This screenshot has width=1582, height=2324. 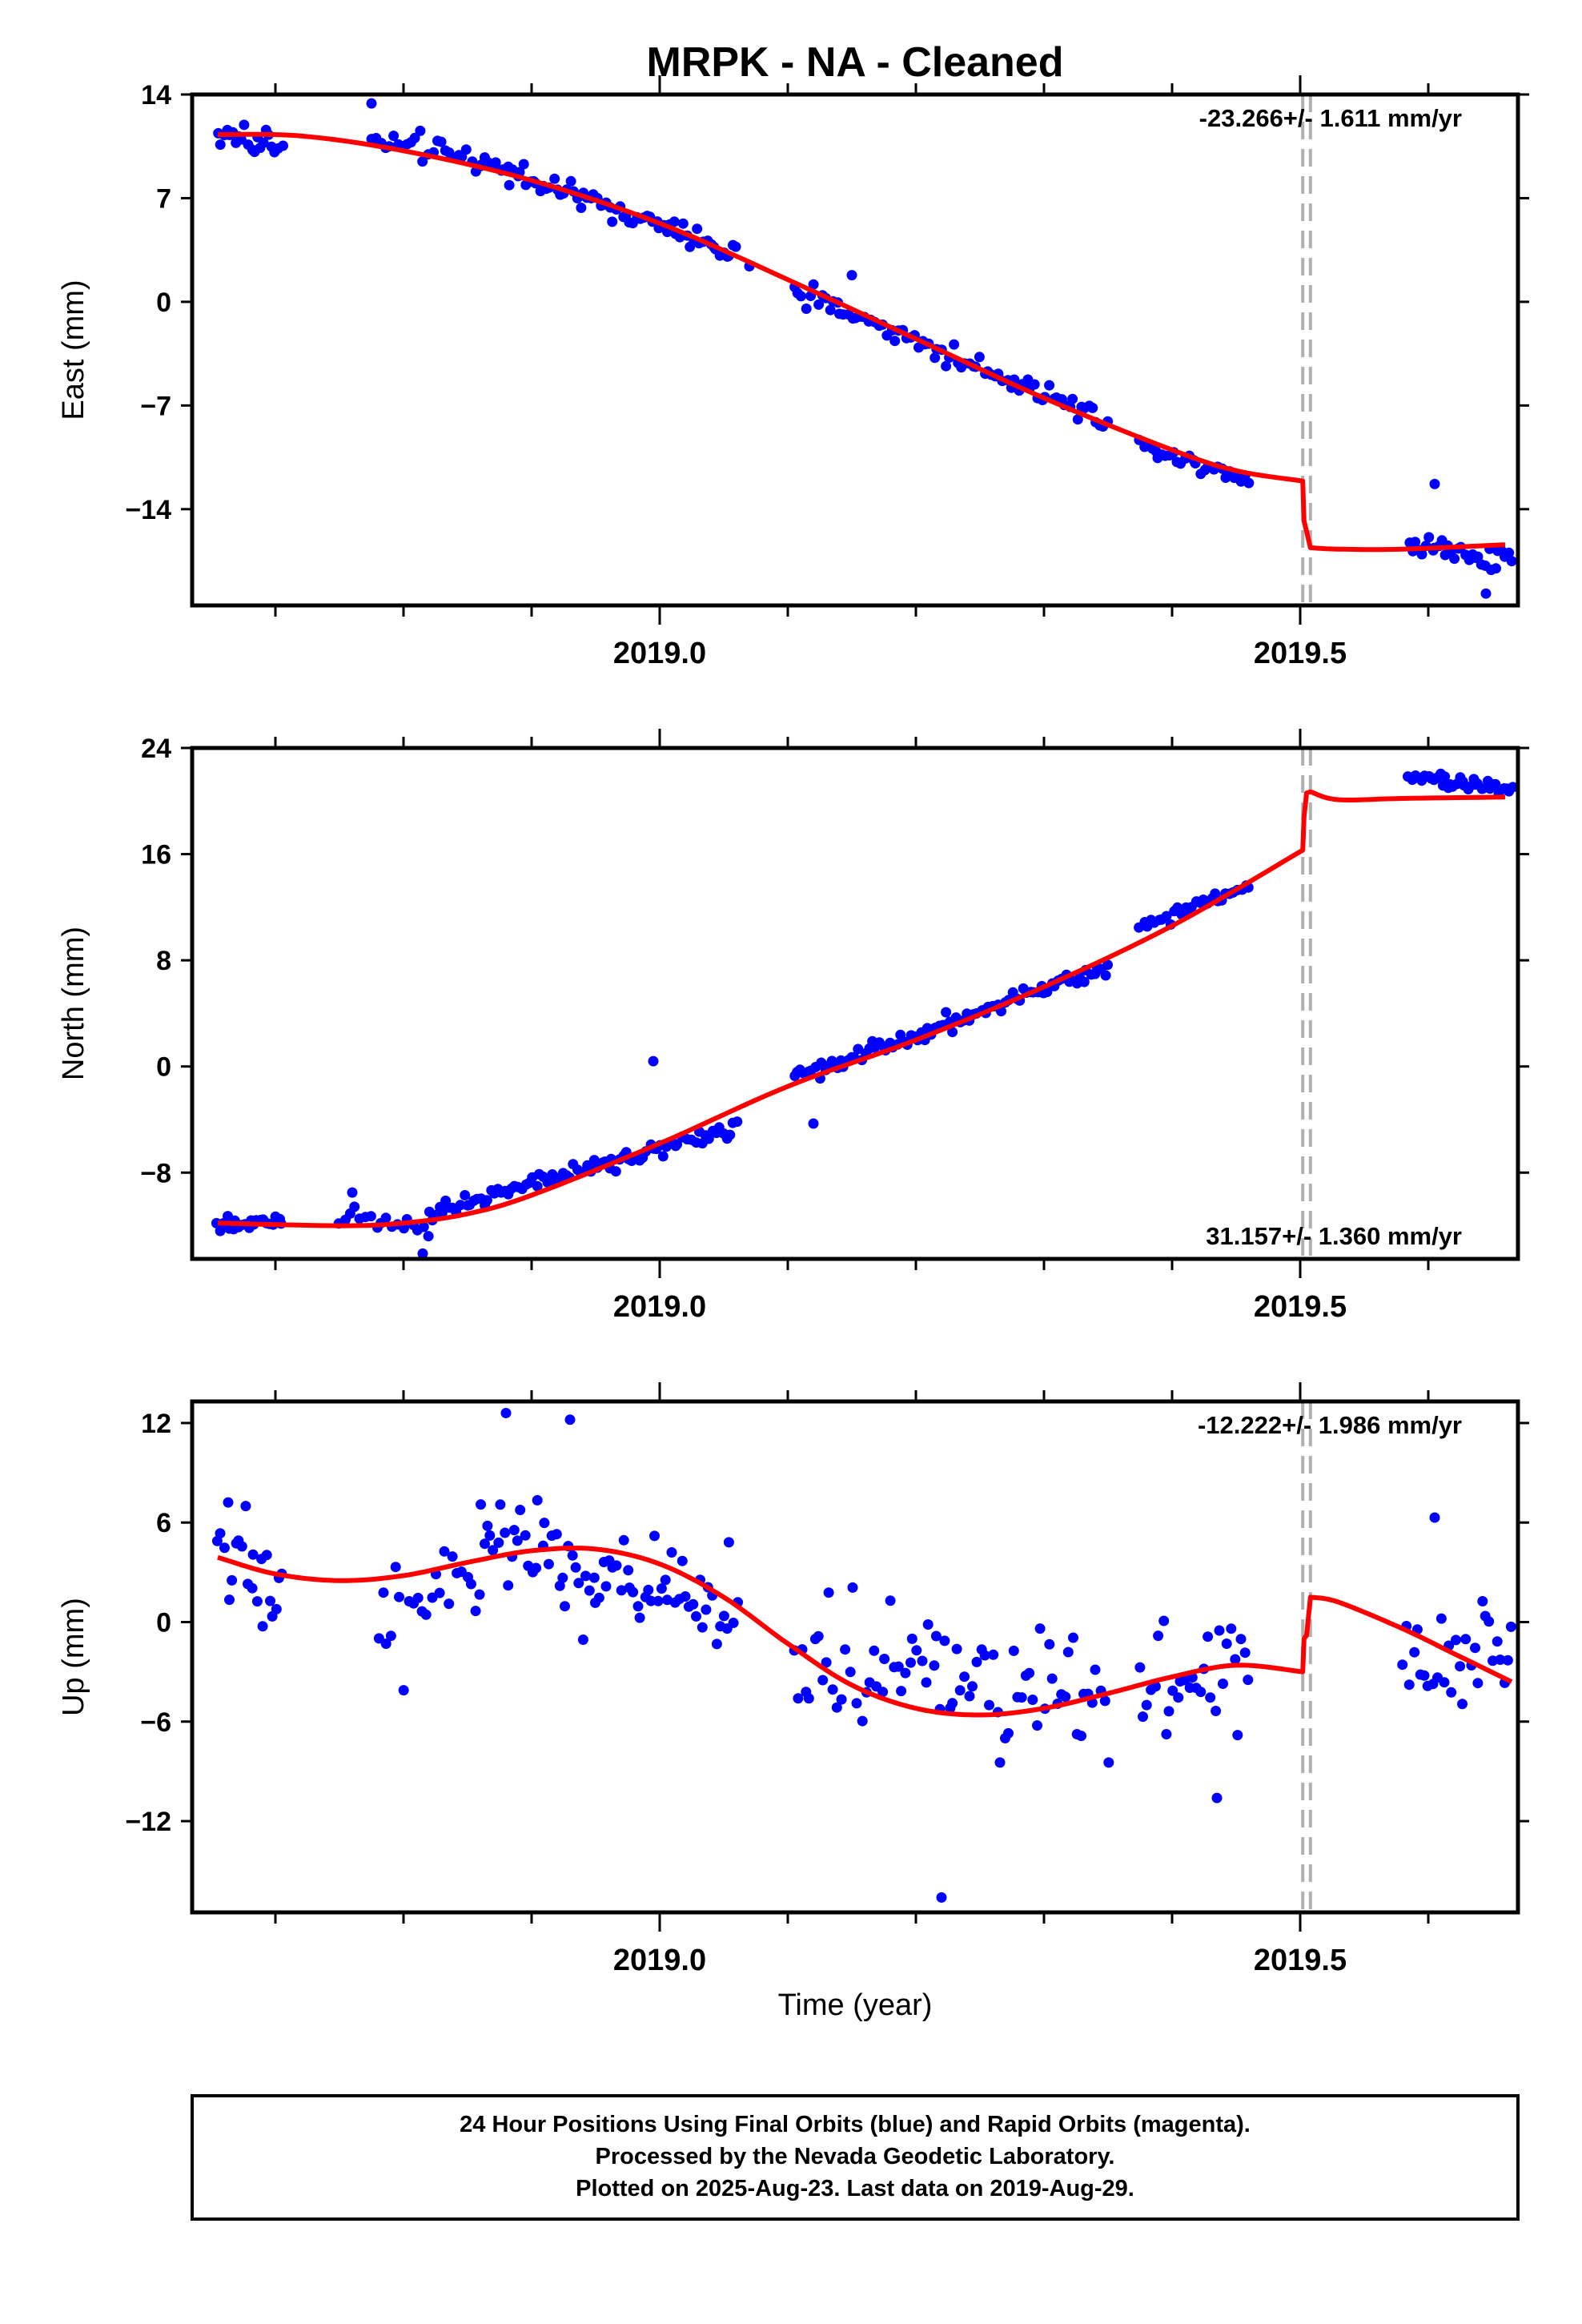 I want to click on x-tick-label: 2019.0, so click(x=659, y=653).